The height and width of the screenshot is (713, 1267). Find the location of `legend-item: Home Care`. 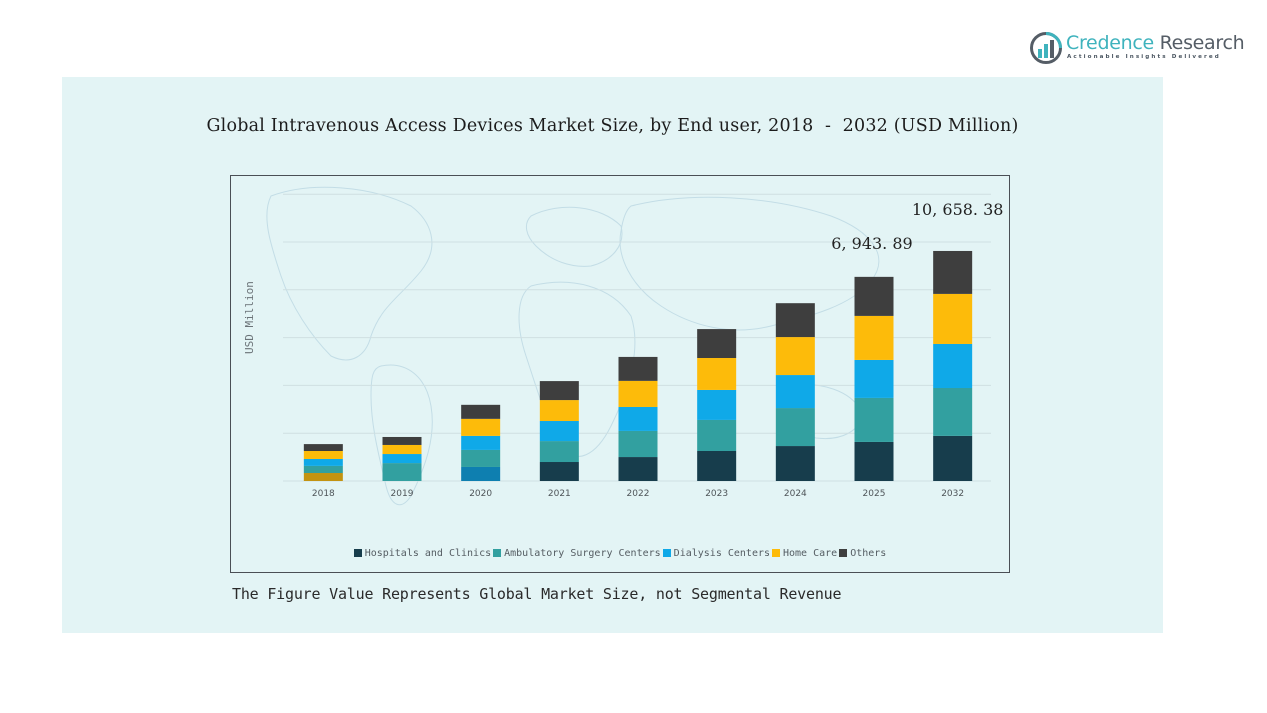

legend-item: Home Care is located at coordinates (804, 553).